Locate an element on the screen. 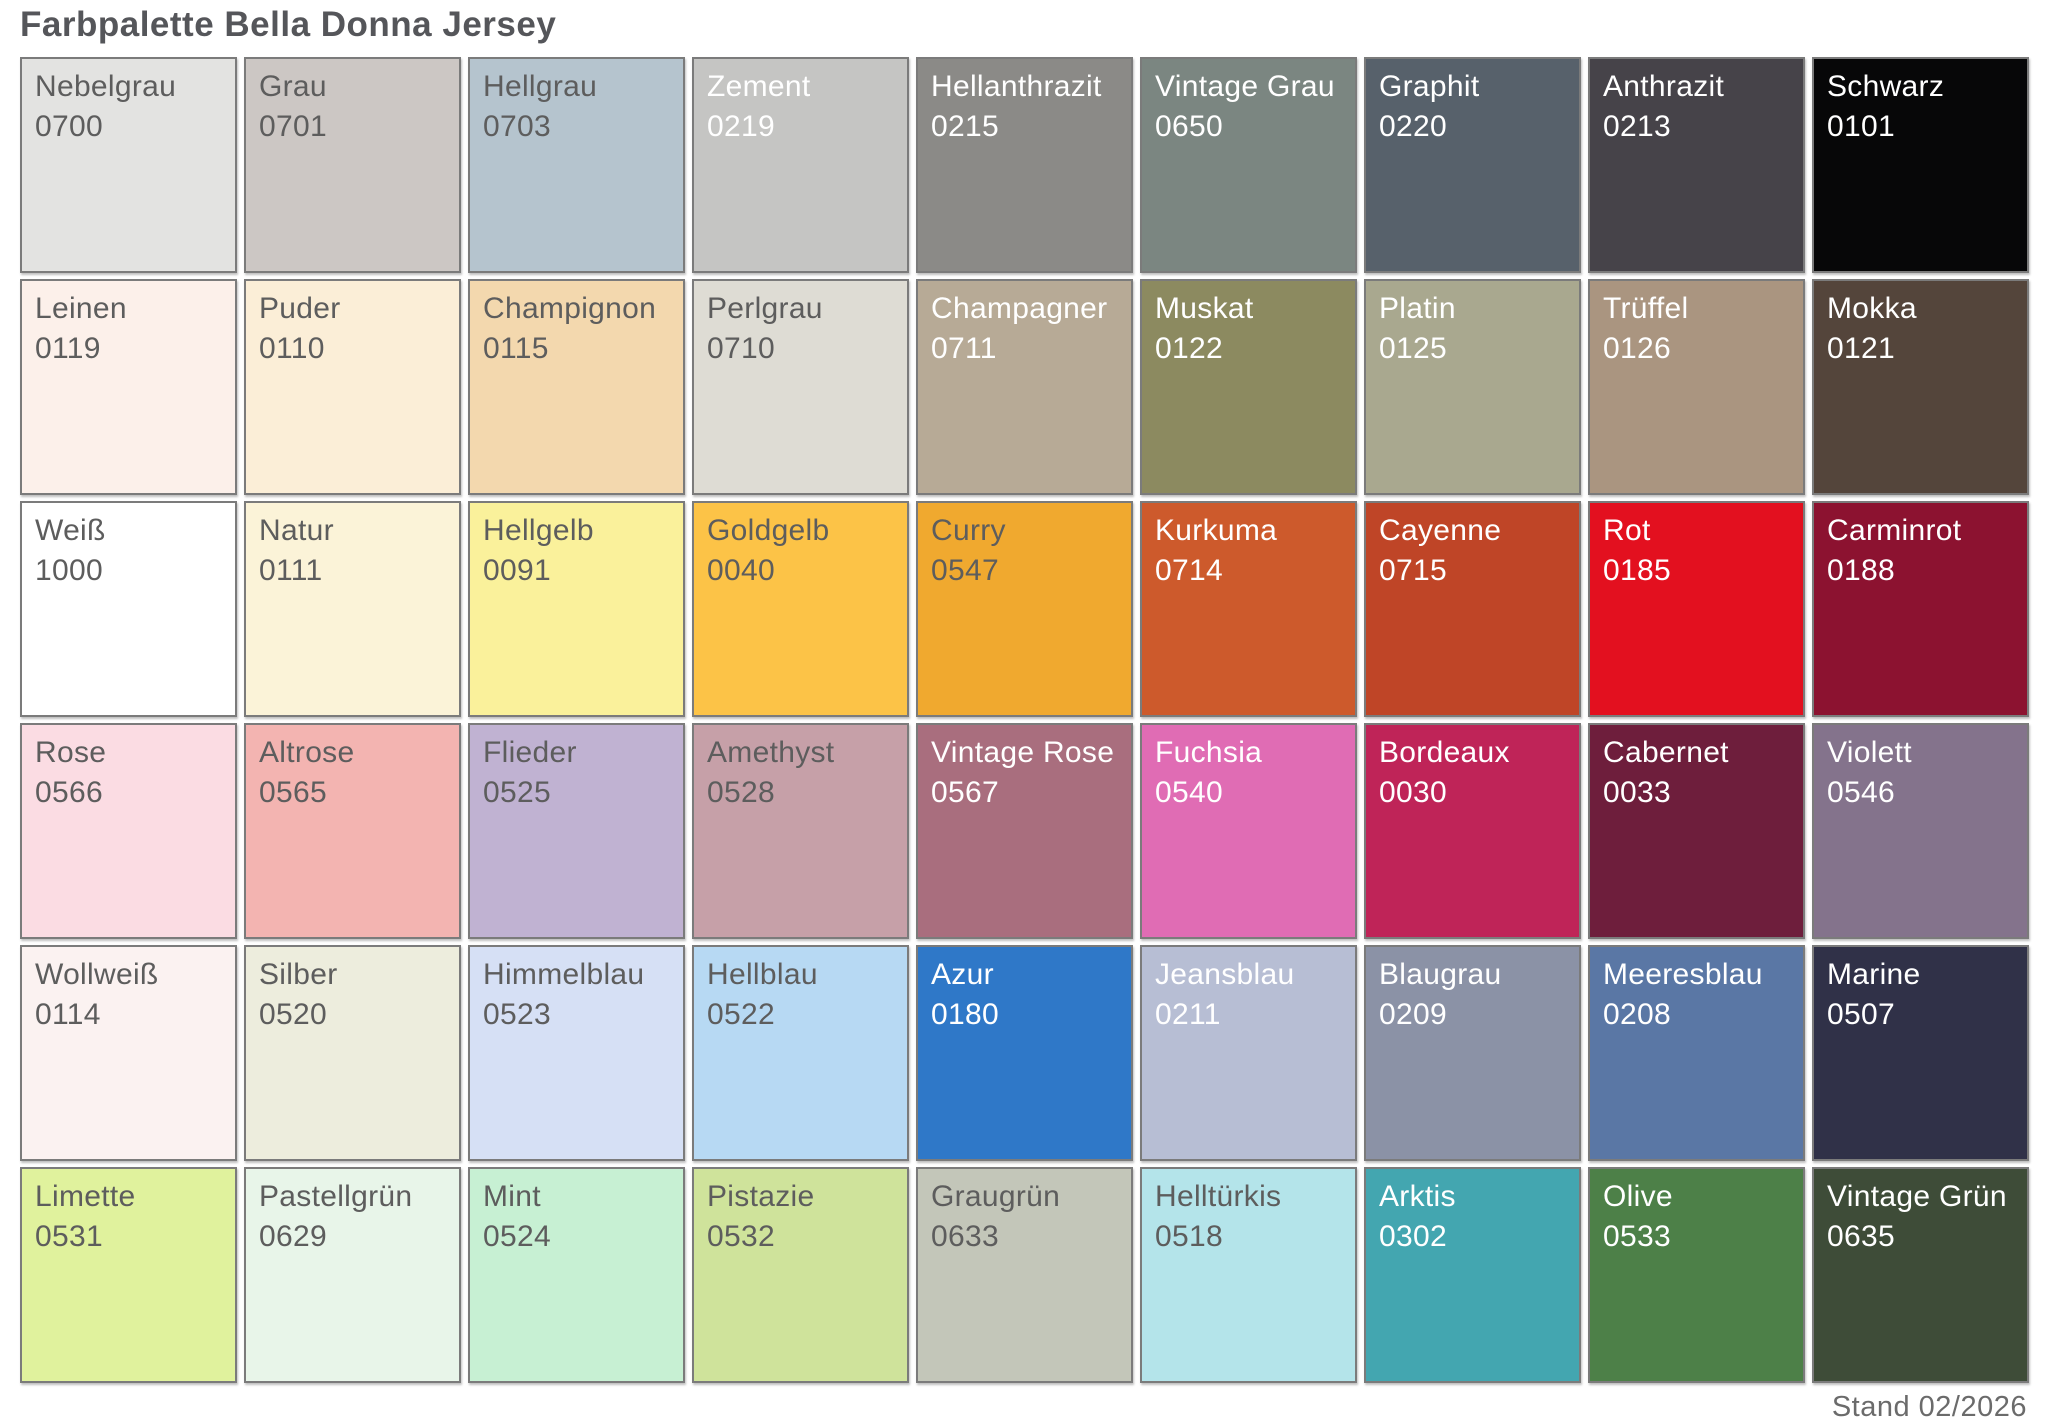 Image resolution: width=2047 pixels, height=1426 pixels. color-swatch: Limette 0531 is located at coordinates (128, 1275).